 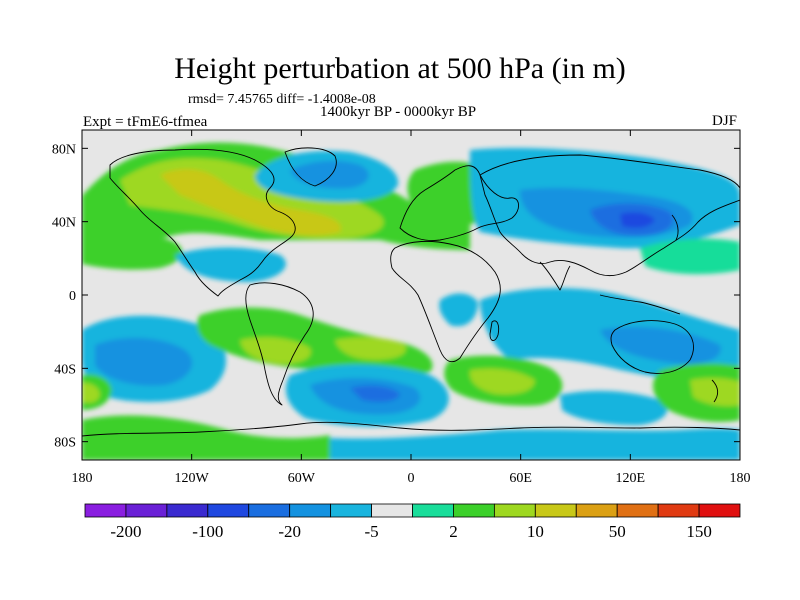 What do you see at coordinates (640, 304) in the screenshot?
I see `coast-indonesia` at bounding box center [640, 304].